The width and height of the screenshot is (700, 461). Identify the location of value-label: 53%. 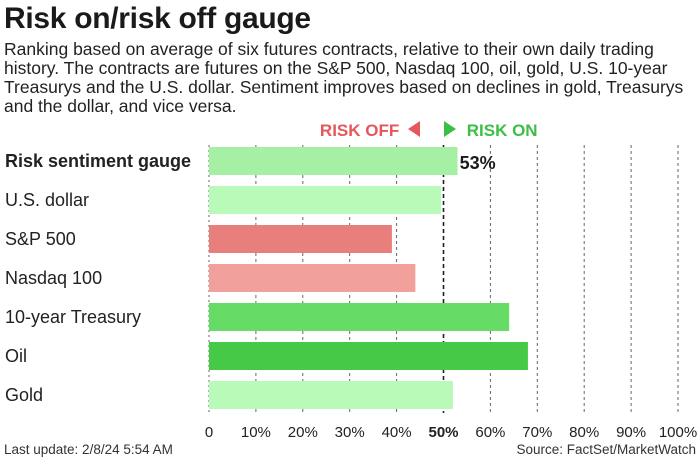
(478, 163).